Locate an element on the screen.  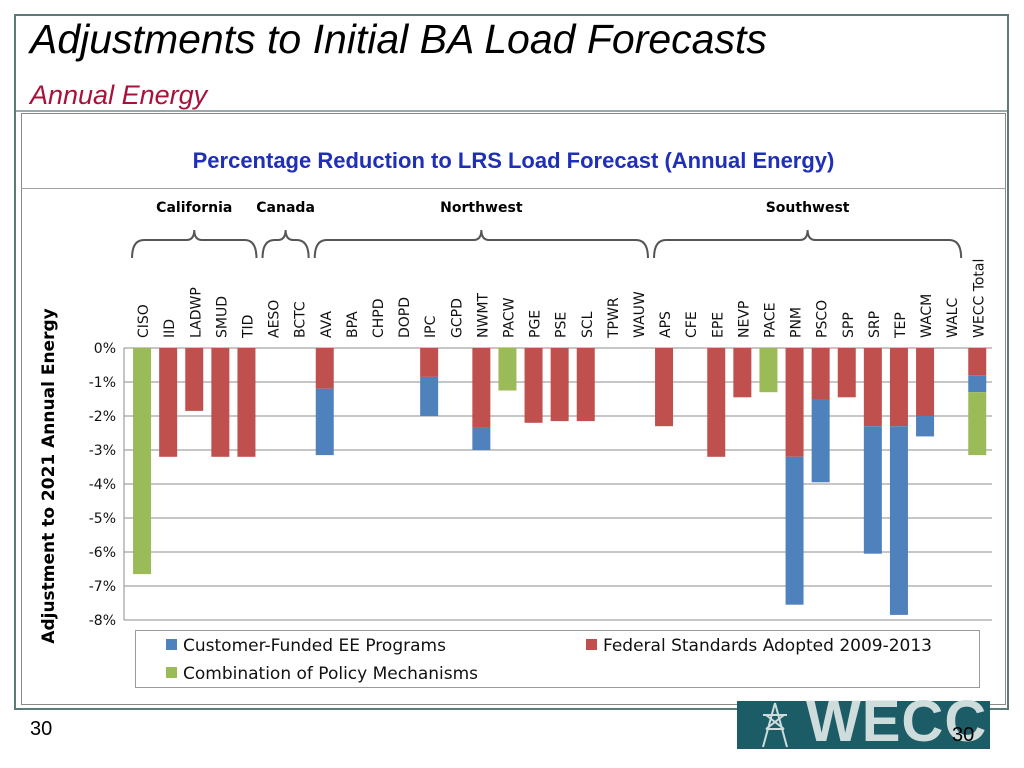
legend-item-fed: Federal Standards Adopted 2009-2013 is located at coordinates (759, 646).